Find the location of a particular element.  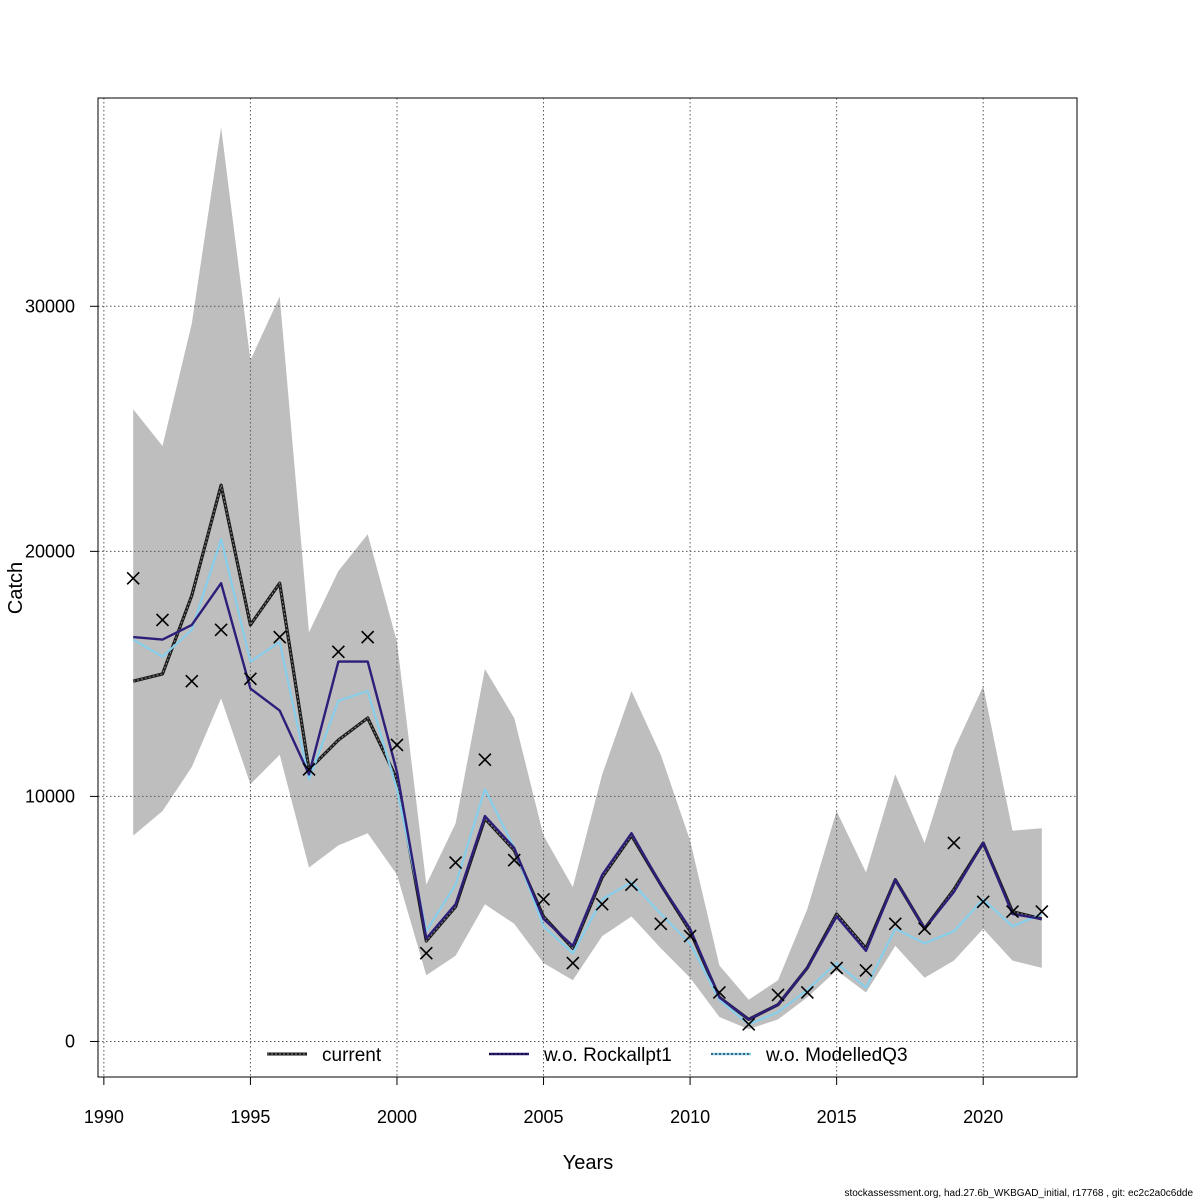

x-tick-label: 2005 is located at coordinates (544, 1117).